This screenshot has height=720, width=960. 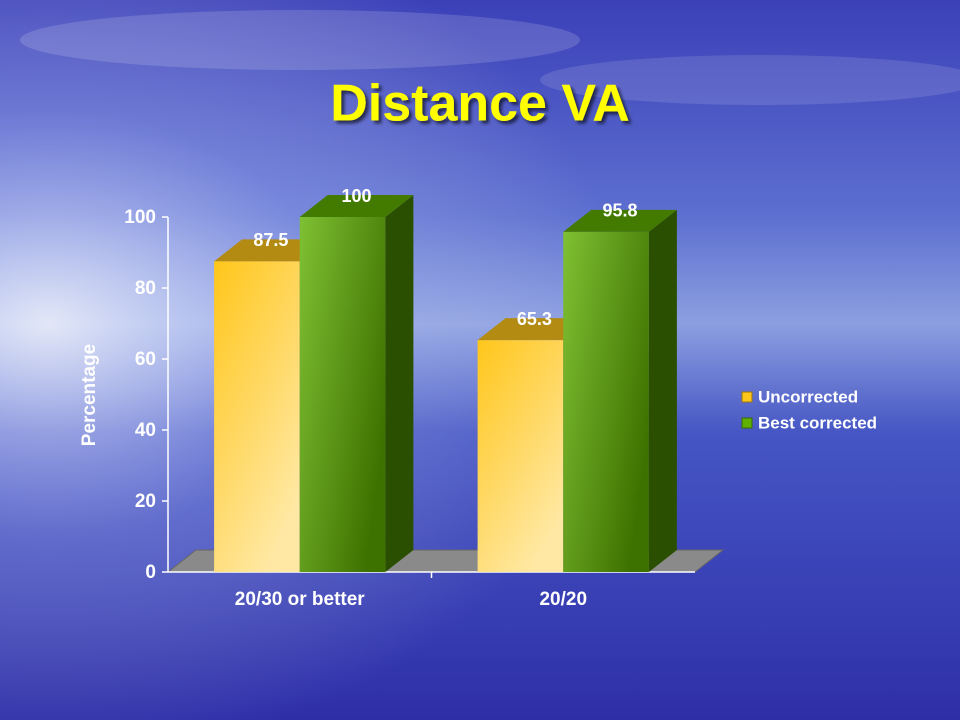 I want to click on x-tick-label: 20/20, so click(x=563, y=599).